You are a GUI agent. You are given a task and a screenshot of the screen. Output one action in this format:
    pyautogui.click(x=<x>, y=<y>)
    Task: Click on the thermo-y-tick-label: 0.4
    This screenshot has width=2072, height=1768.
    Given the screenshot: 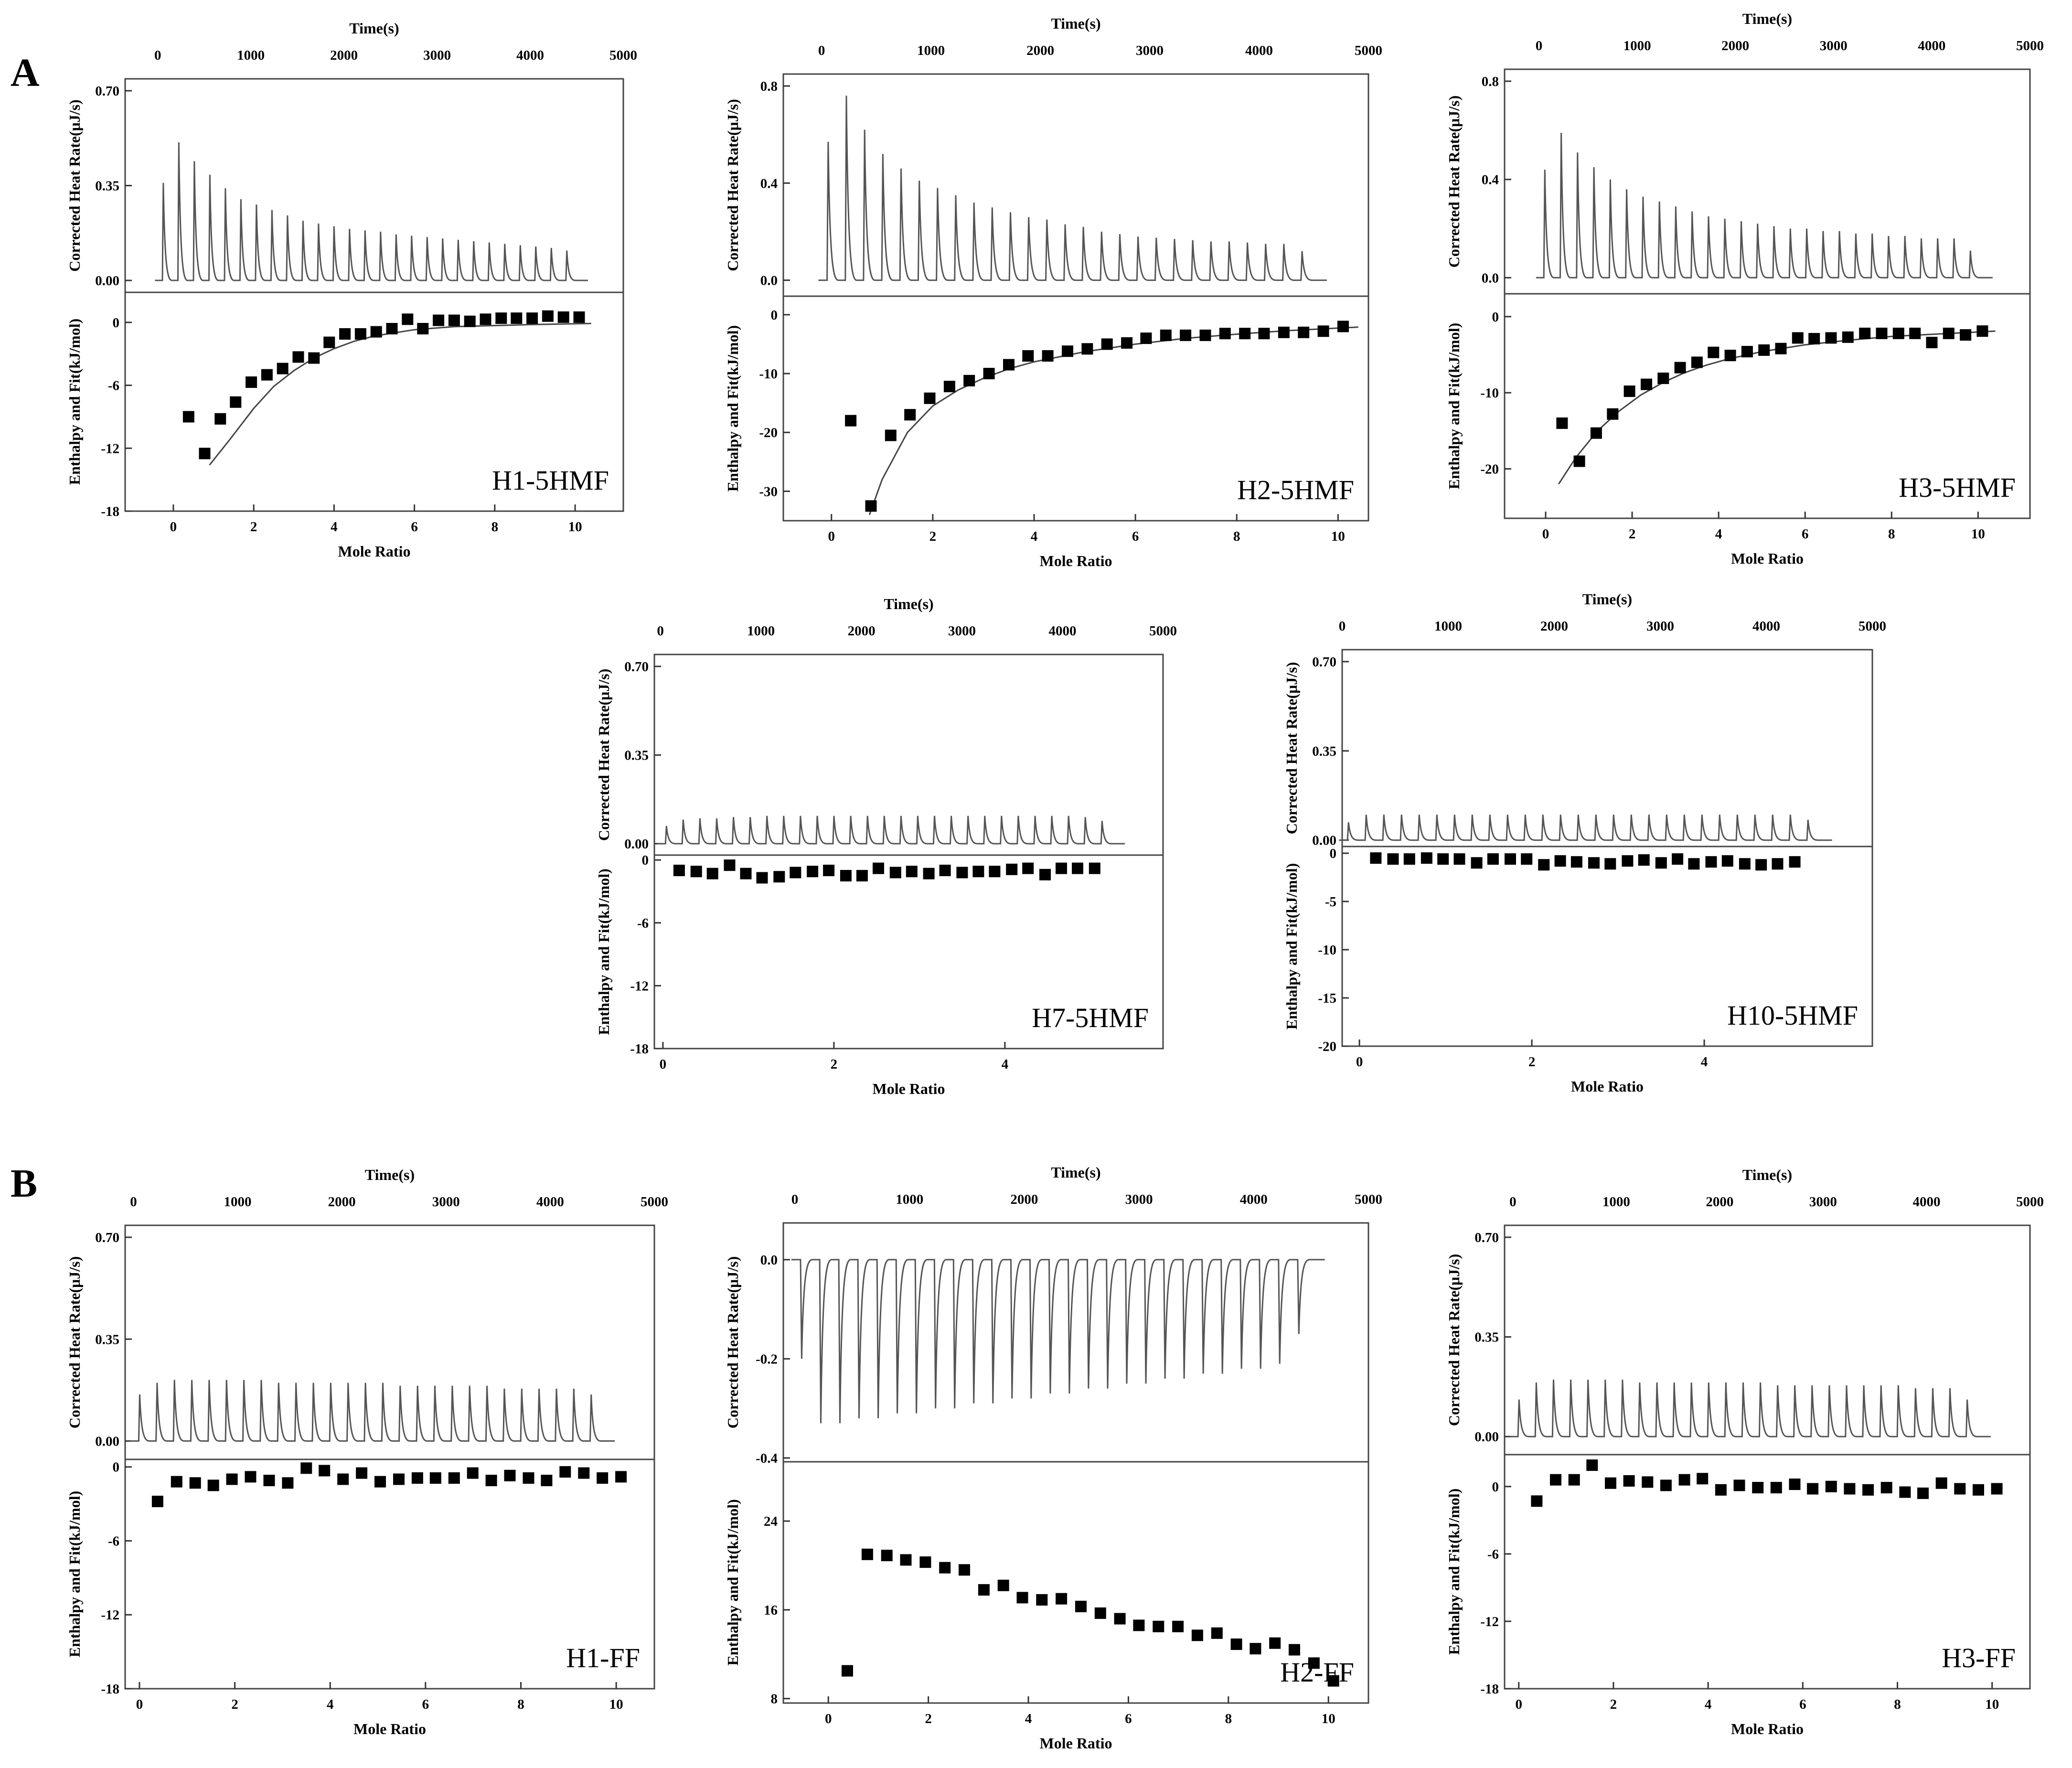 What is the action you would take?
    pyautogui.click(x=1491, y=180)
    